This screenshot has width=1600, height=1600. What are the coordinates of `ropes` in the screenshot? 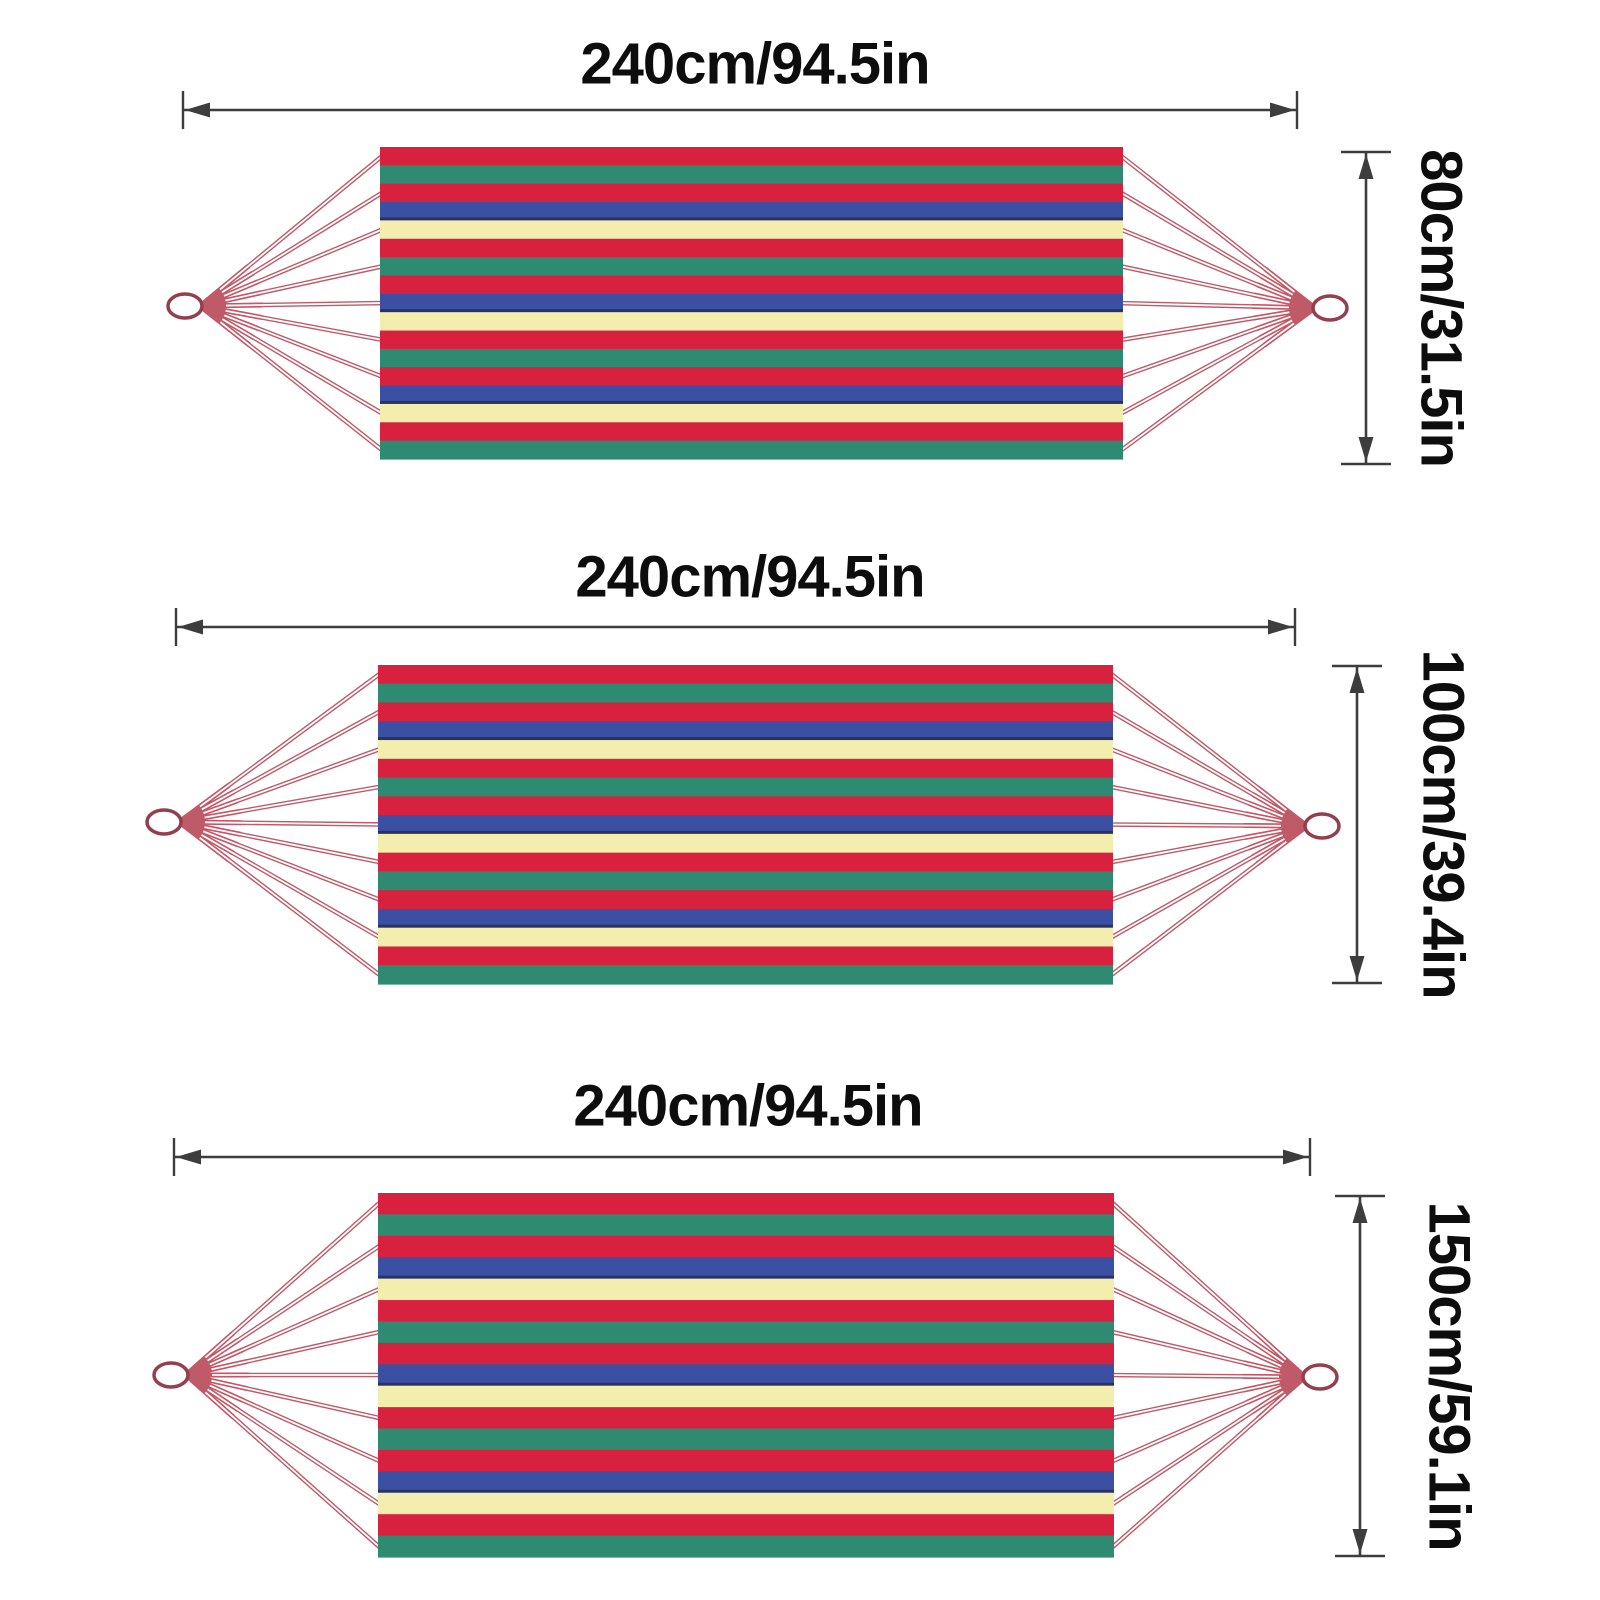 It's located at (757, 303).